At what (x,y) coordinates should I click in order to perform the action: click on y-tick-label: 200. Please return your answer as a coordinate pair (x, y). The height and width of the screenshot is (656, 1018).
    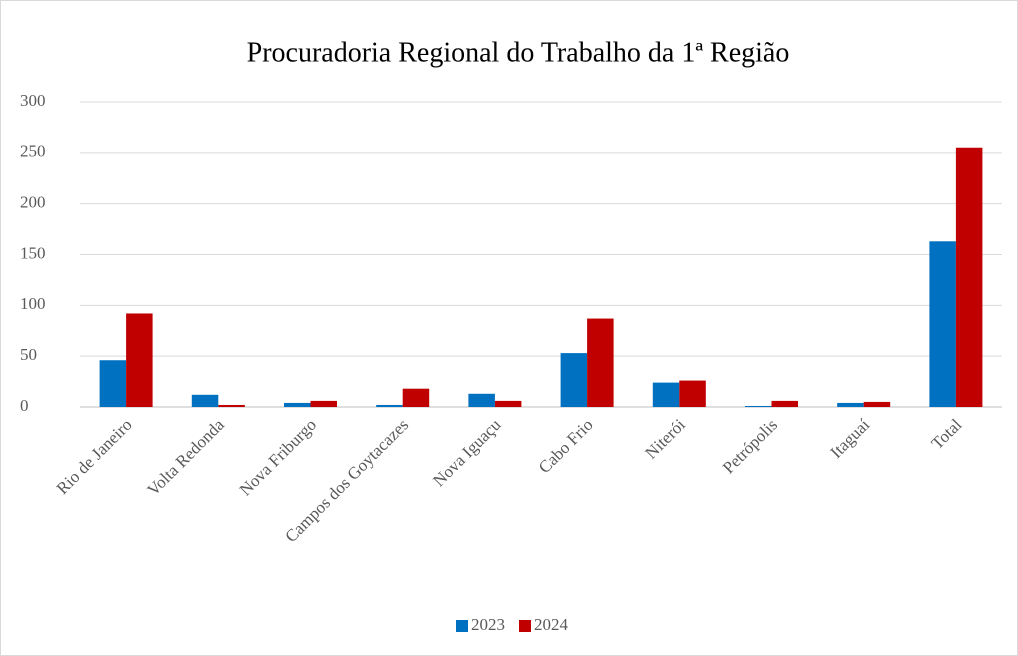
    Looking at the image, I should click on (33, 202).